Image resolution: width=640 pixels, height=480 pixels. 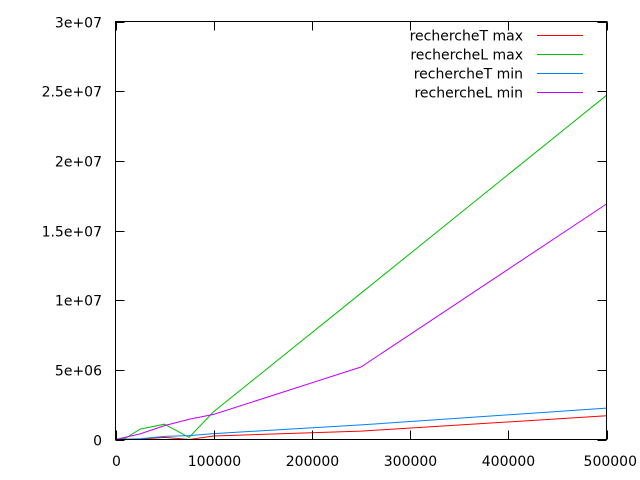 I want to click on legend-label: rechercheT min, so click(x=468, y=75).